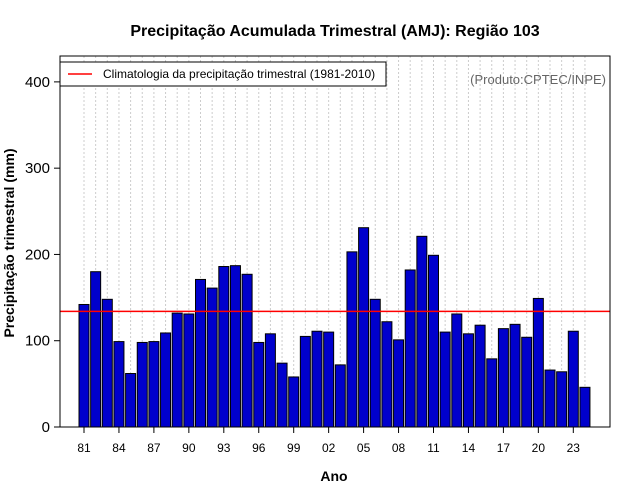 The image size is (640, 500). I want to click on x-tick-label-84: 84, so click(119, 448).